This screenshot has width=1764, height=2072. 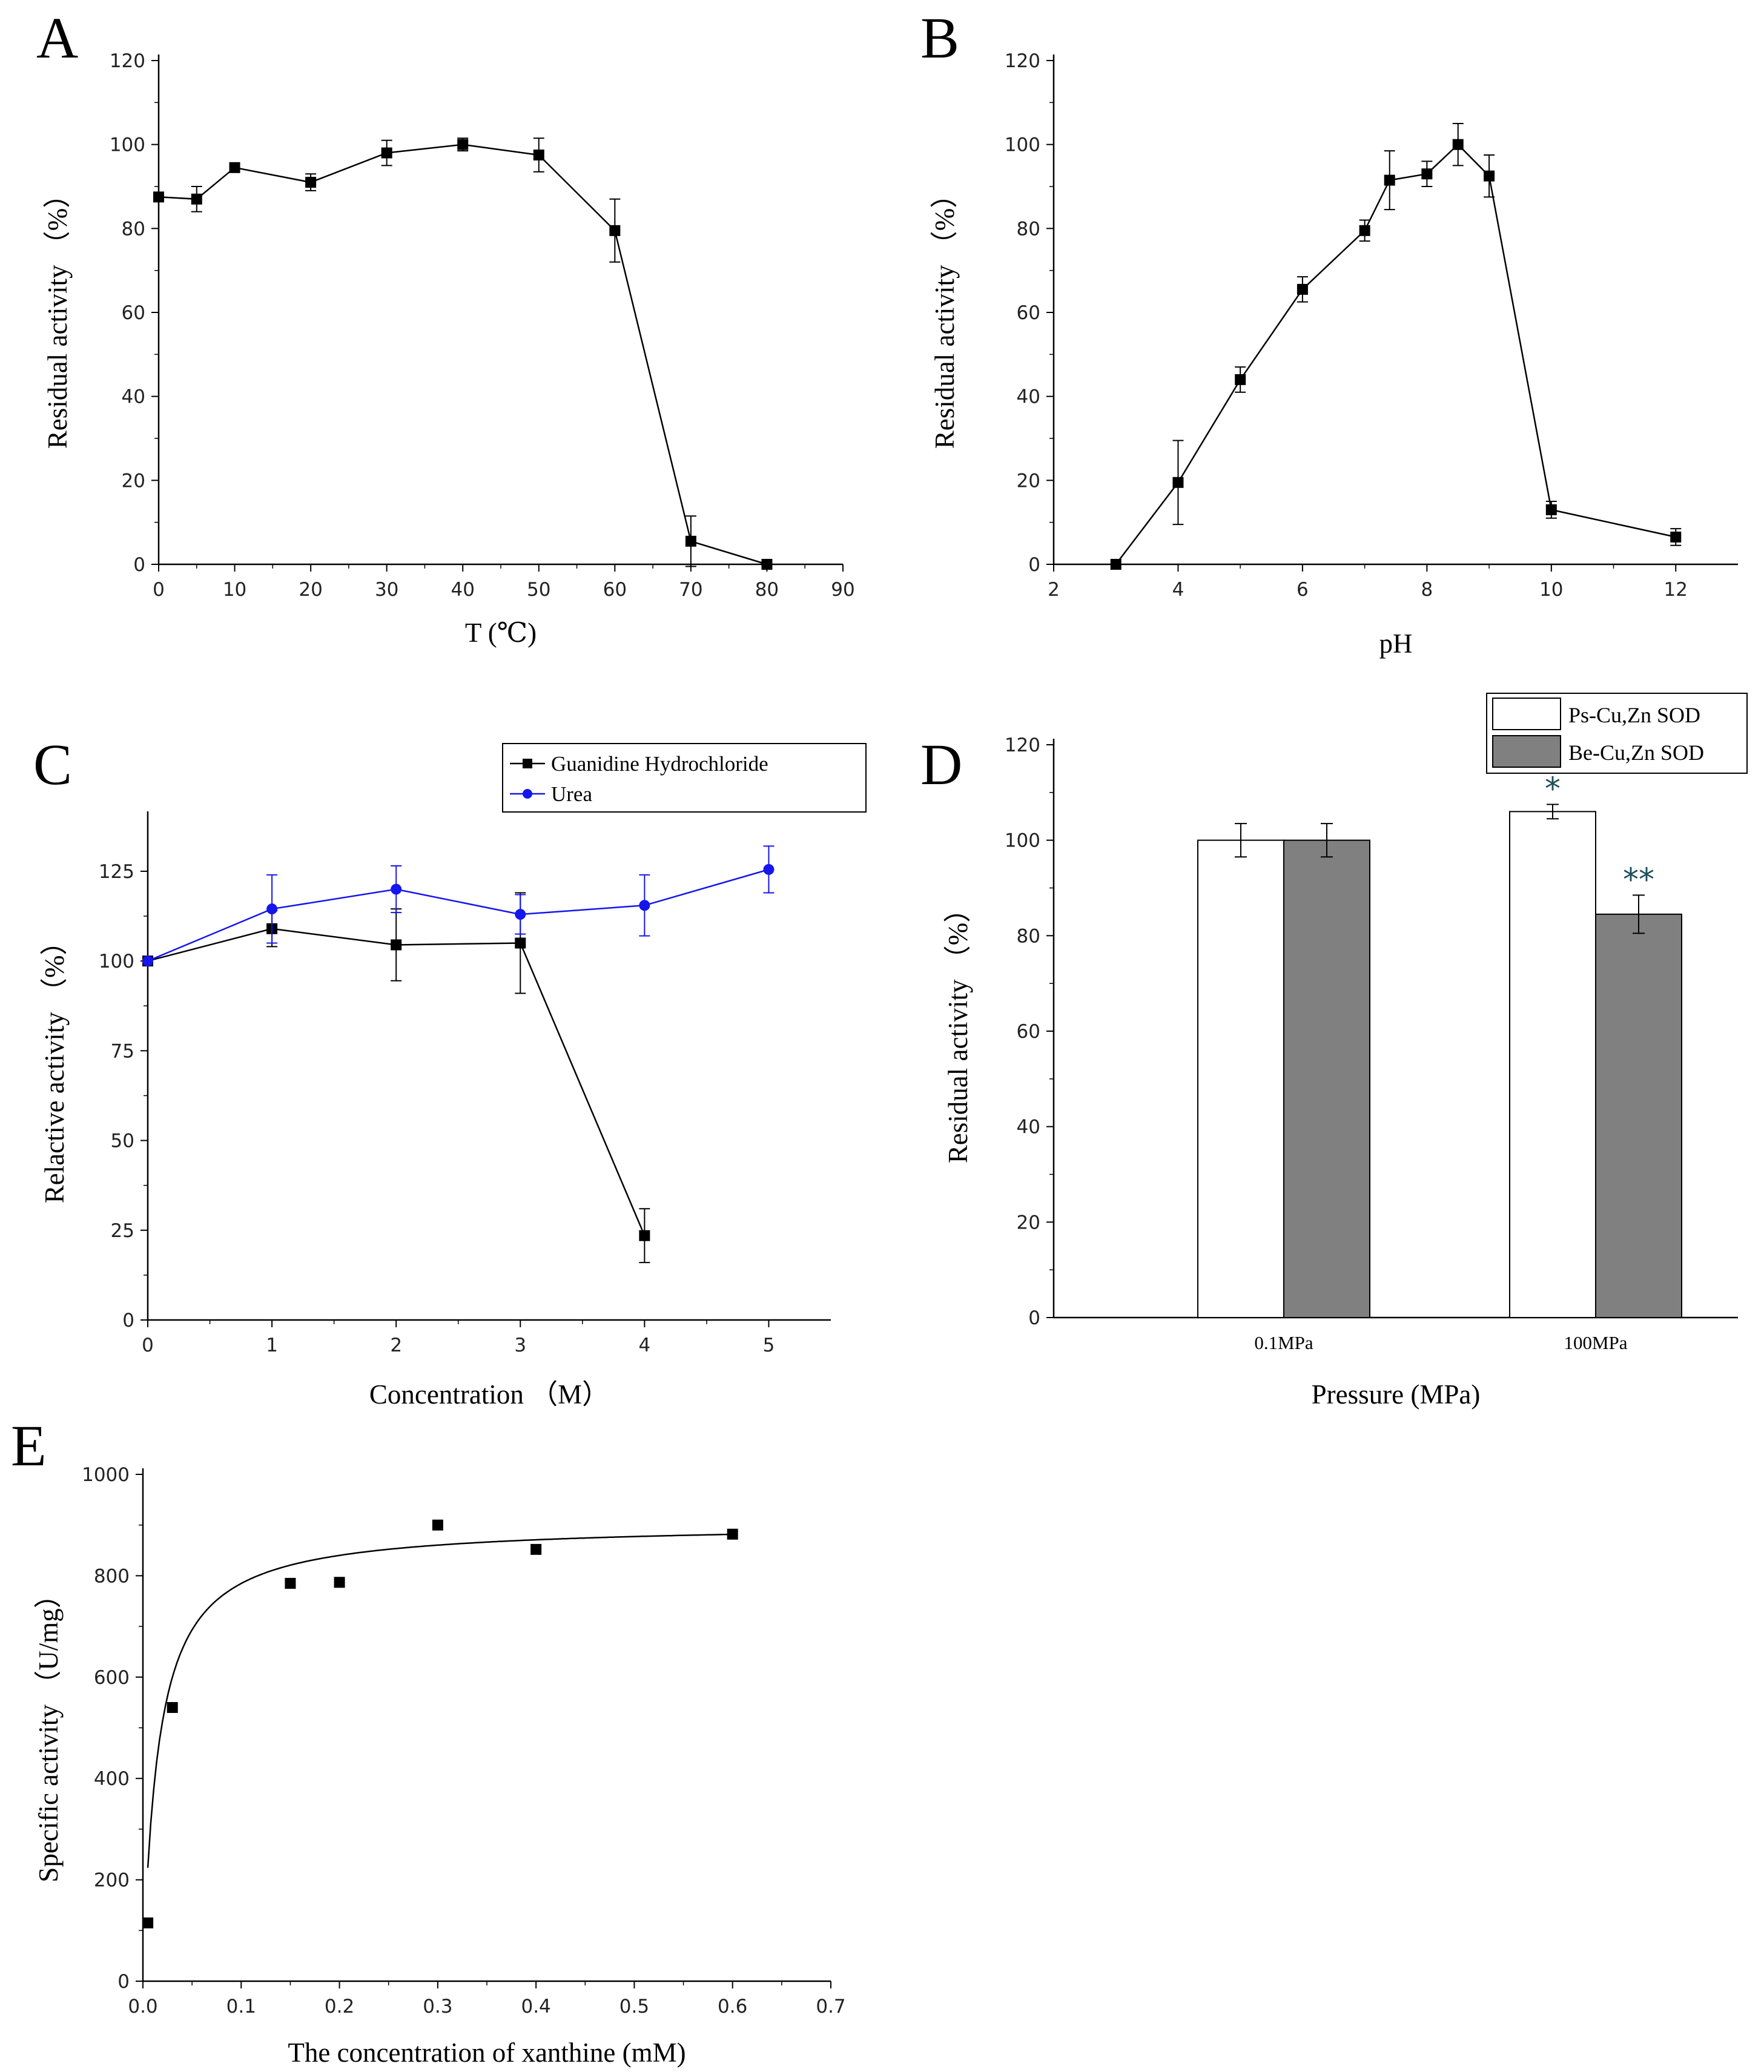 What do you see at coordinates (941, 764) in the screenshot?
I see `panel-letter-D: D` at bounding box center [941, 764].